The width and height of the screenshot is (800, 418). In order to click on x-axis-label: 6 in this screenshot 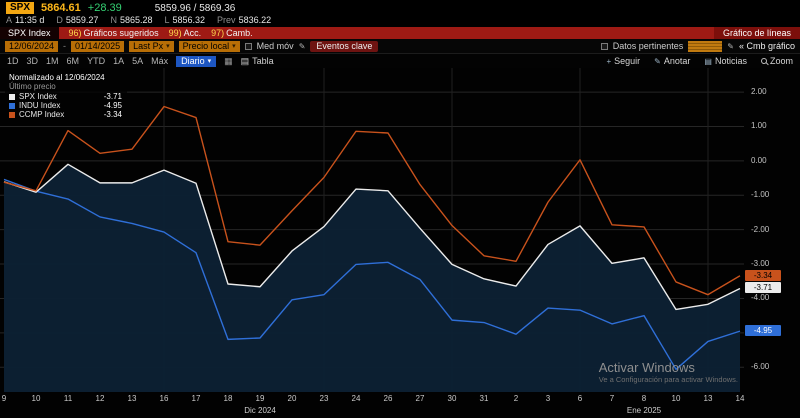, I will do `click(580, 398)`.